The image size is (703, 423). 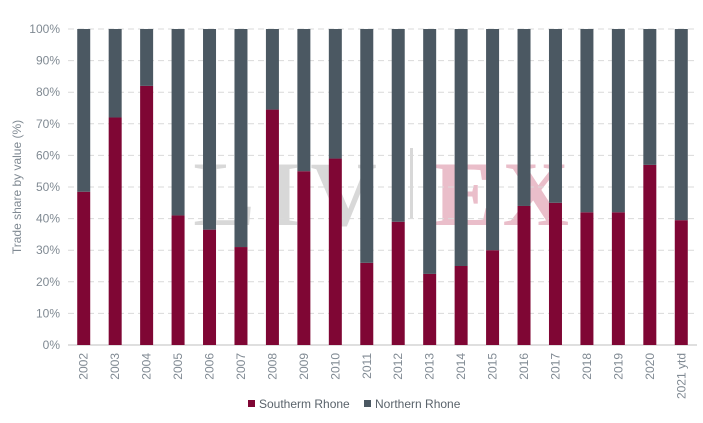 What do you see at coordinates (587, 366) in the screenshot?
I see `x-tick-label: 2018` at bounding box center [587, 366].